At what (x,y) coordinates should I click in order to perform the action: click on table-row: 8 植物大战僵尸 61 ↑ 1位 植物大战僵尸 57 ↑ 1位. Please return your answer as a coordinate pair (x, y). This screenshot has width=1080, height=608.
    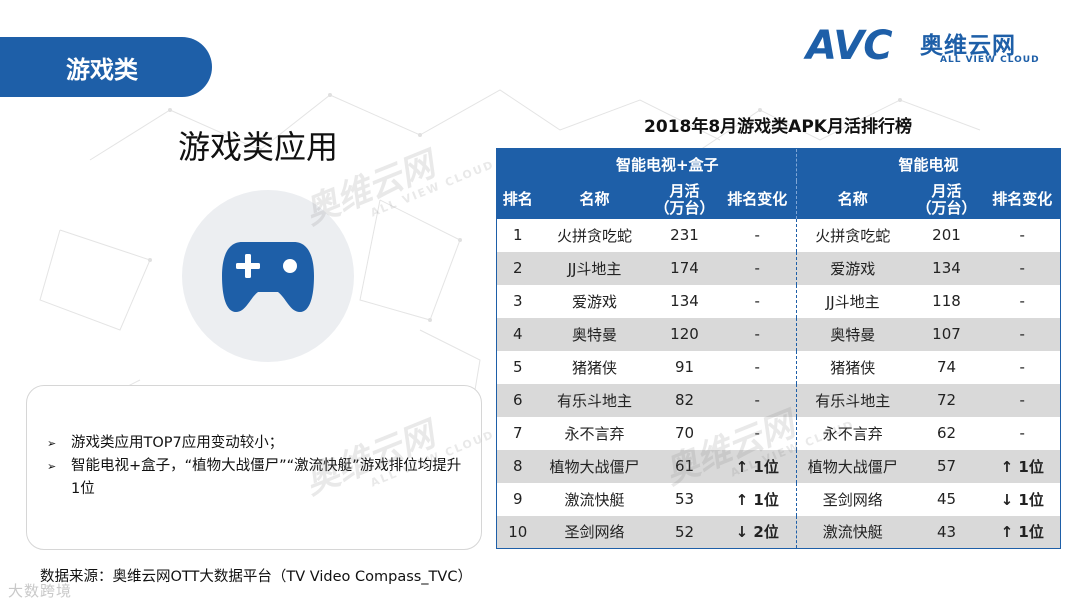
    Looking at the image, I should click on (778, 466).